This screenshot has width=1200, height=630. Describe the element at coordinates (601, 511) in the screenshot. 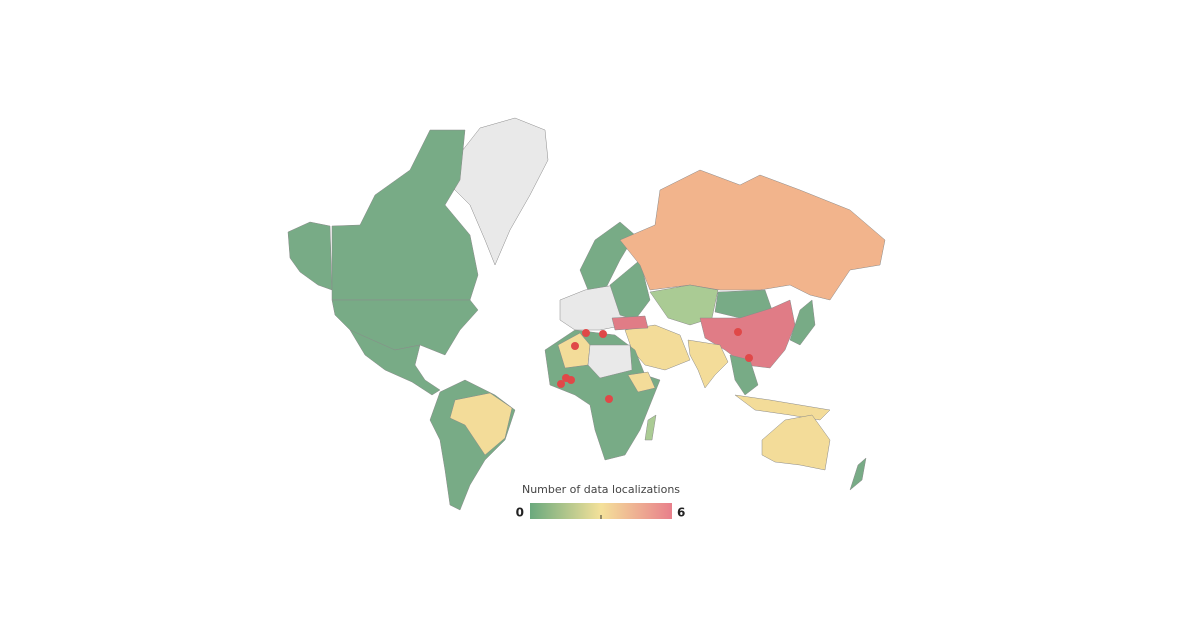

I see `color-scale` at that location.